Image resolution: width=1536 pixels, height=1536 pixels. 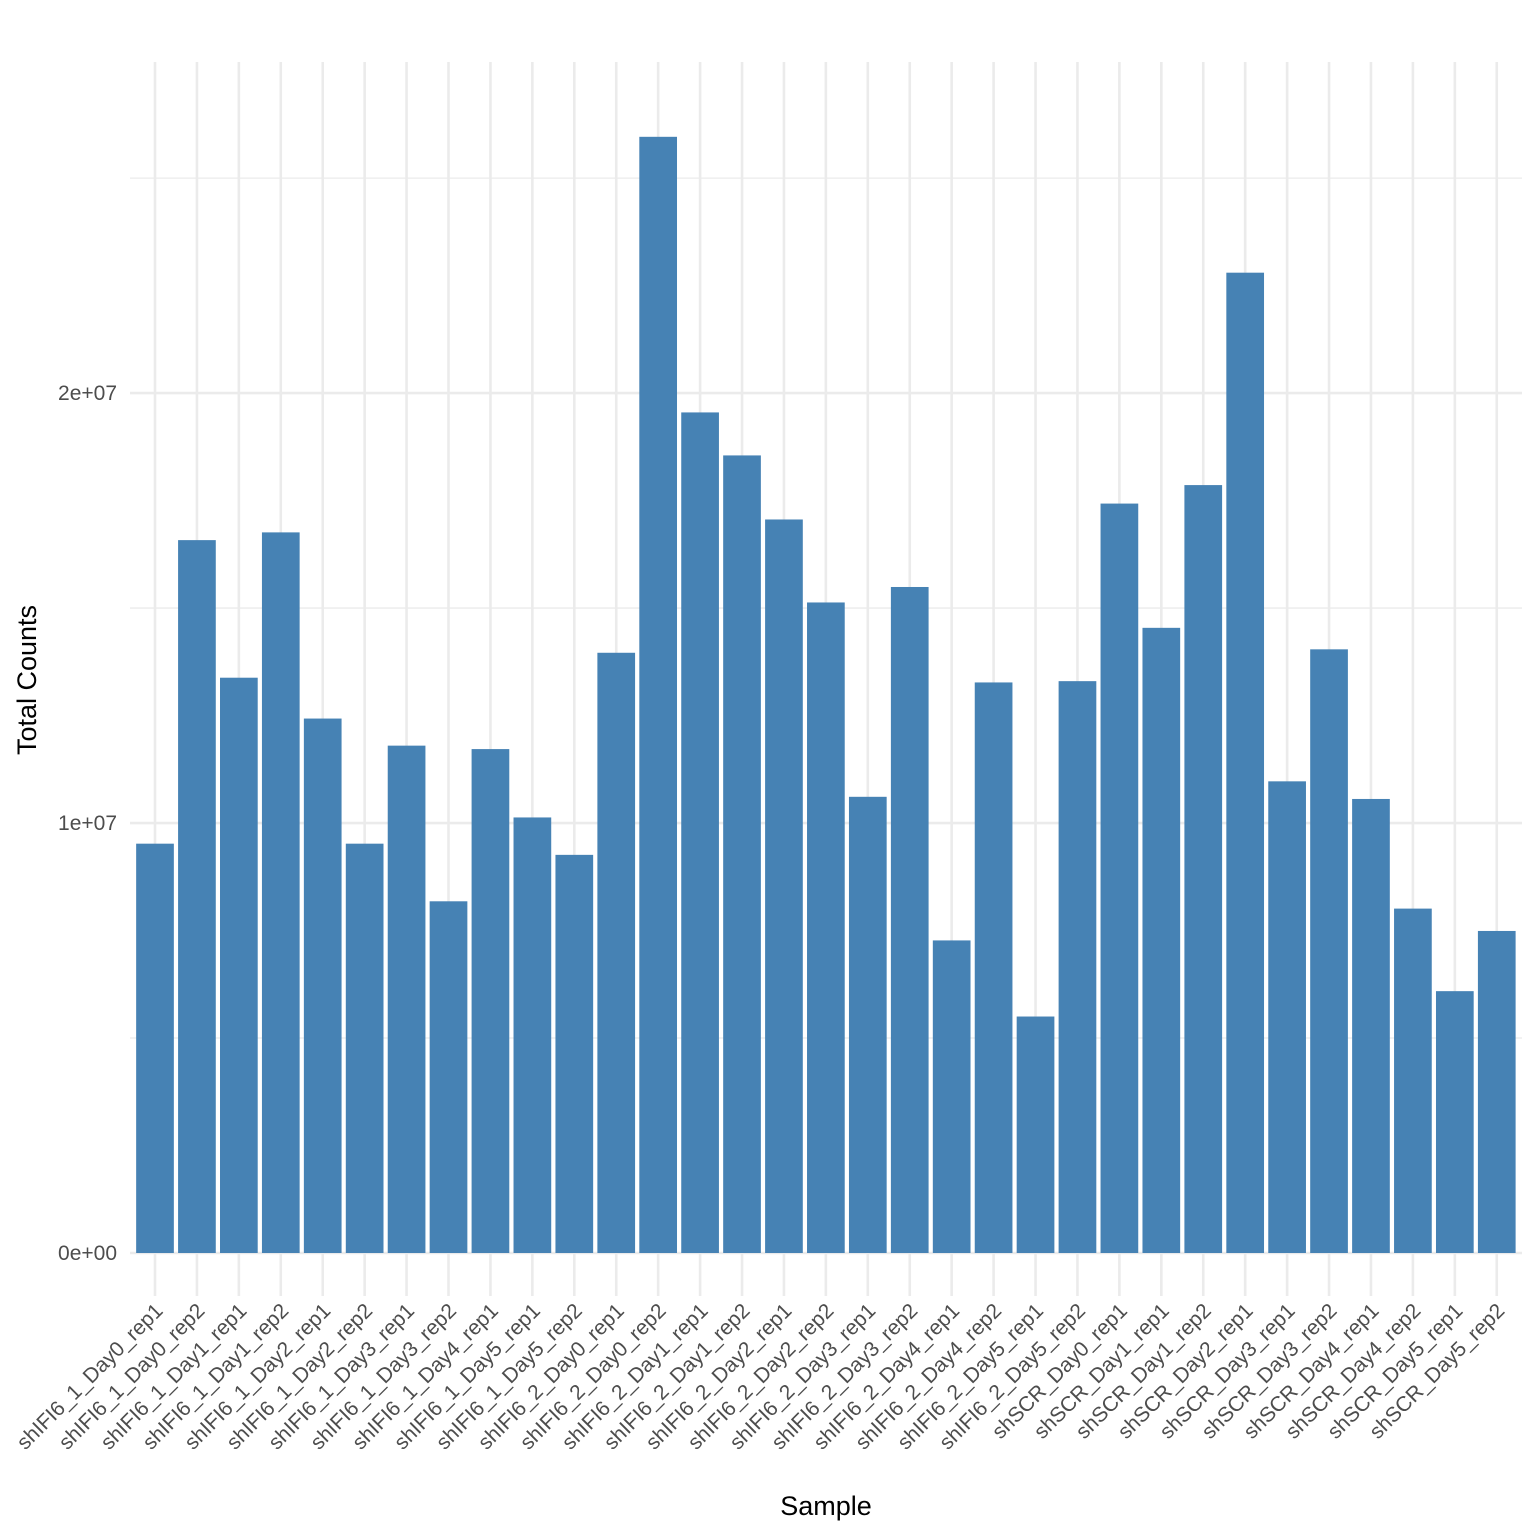 I want to click on y-tick-label: 1e+07, so click(x=87, y=823).